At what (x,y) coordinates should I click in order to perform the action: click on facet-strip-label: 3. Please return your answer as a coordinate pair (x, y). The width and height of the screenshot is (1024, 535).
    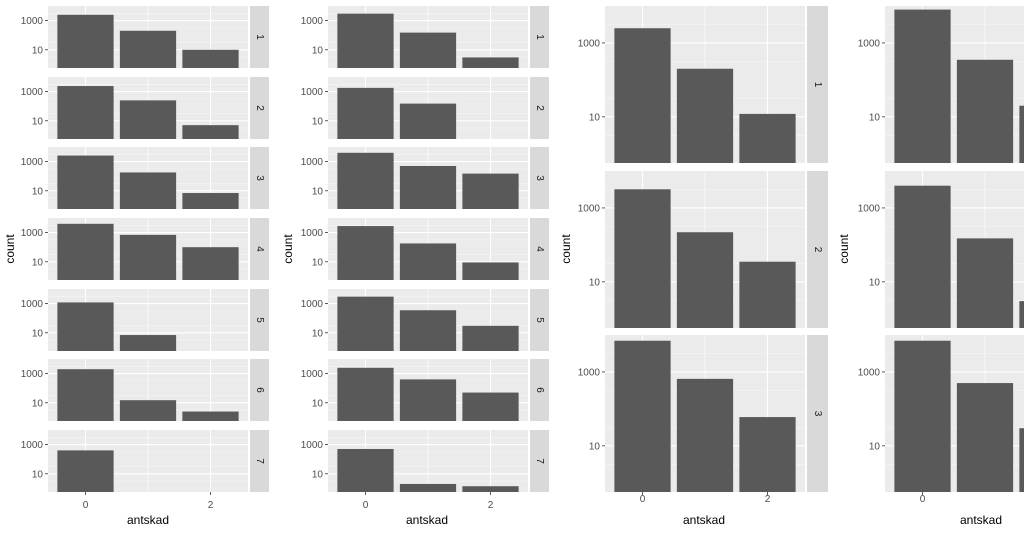
    Looking at the image, I should click on (539, 178).